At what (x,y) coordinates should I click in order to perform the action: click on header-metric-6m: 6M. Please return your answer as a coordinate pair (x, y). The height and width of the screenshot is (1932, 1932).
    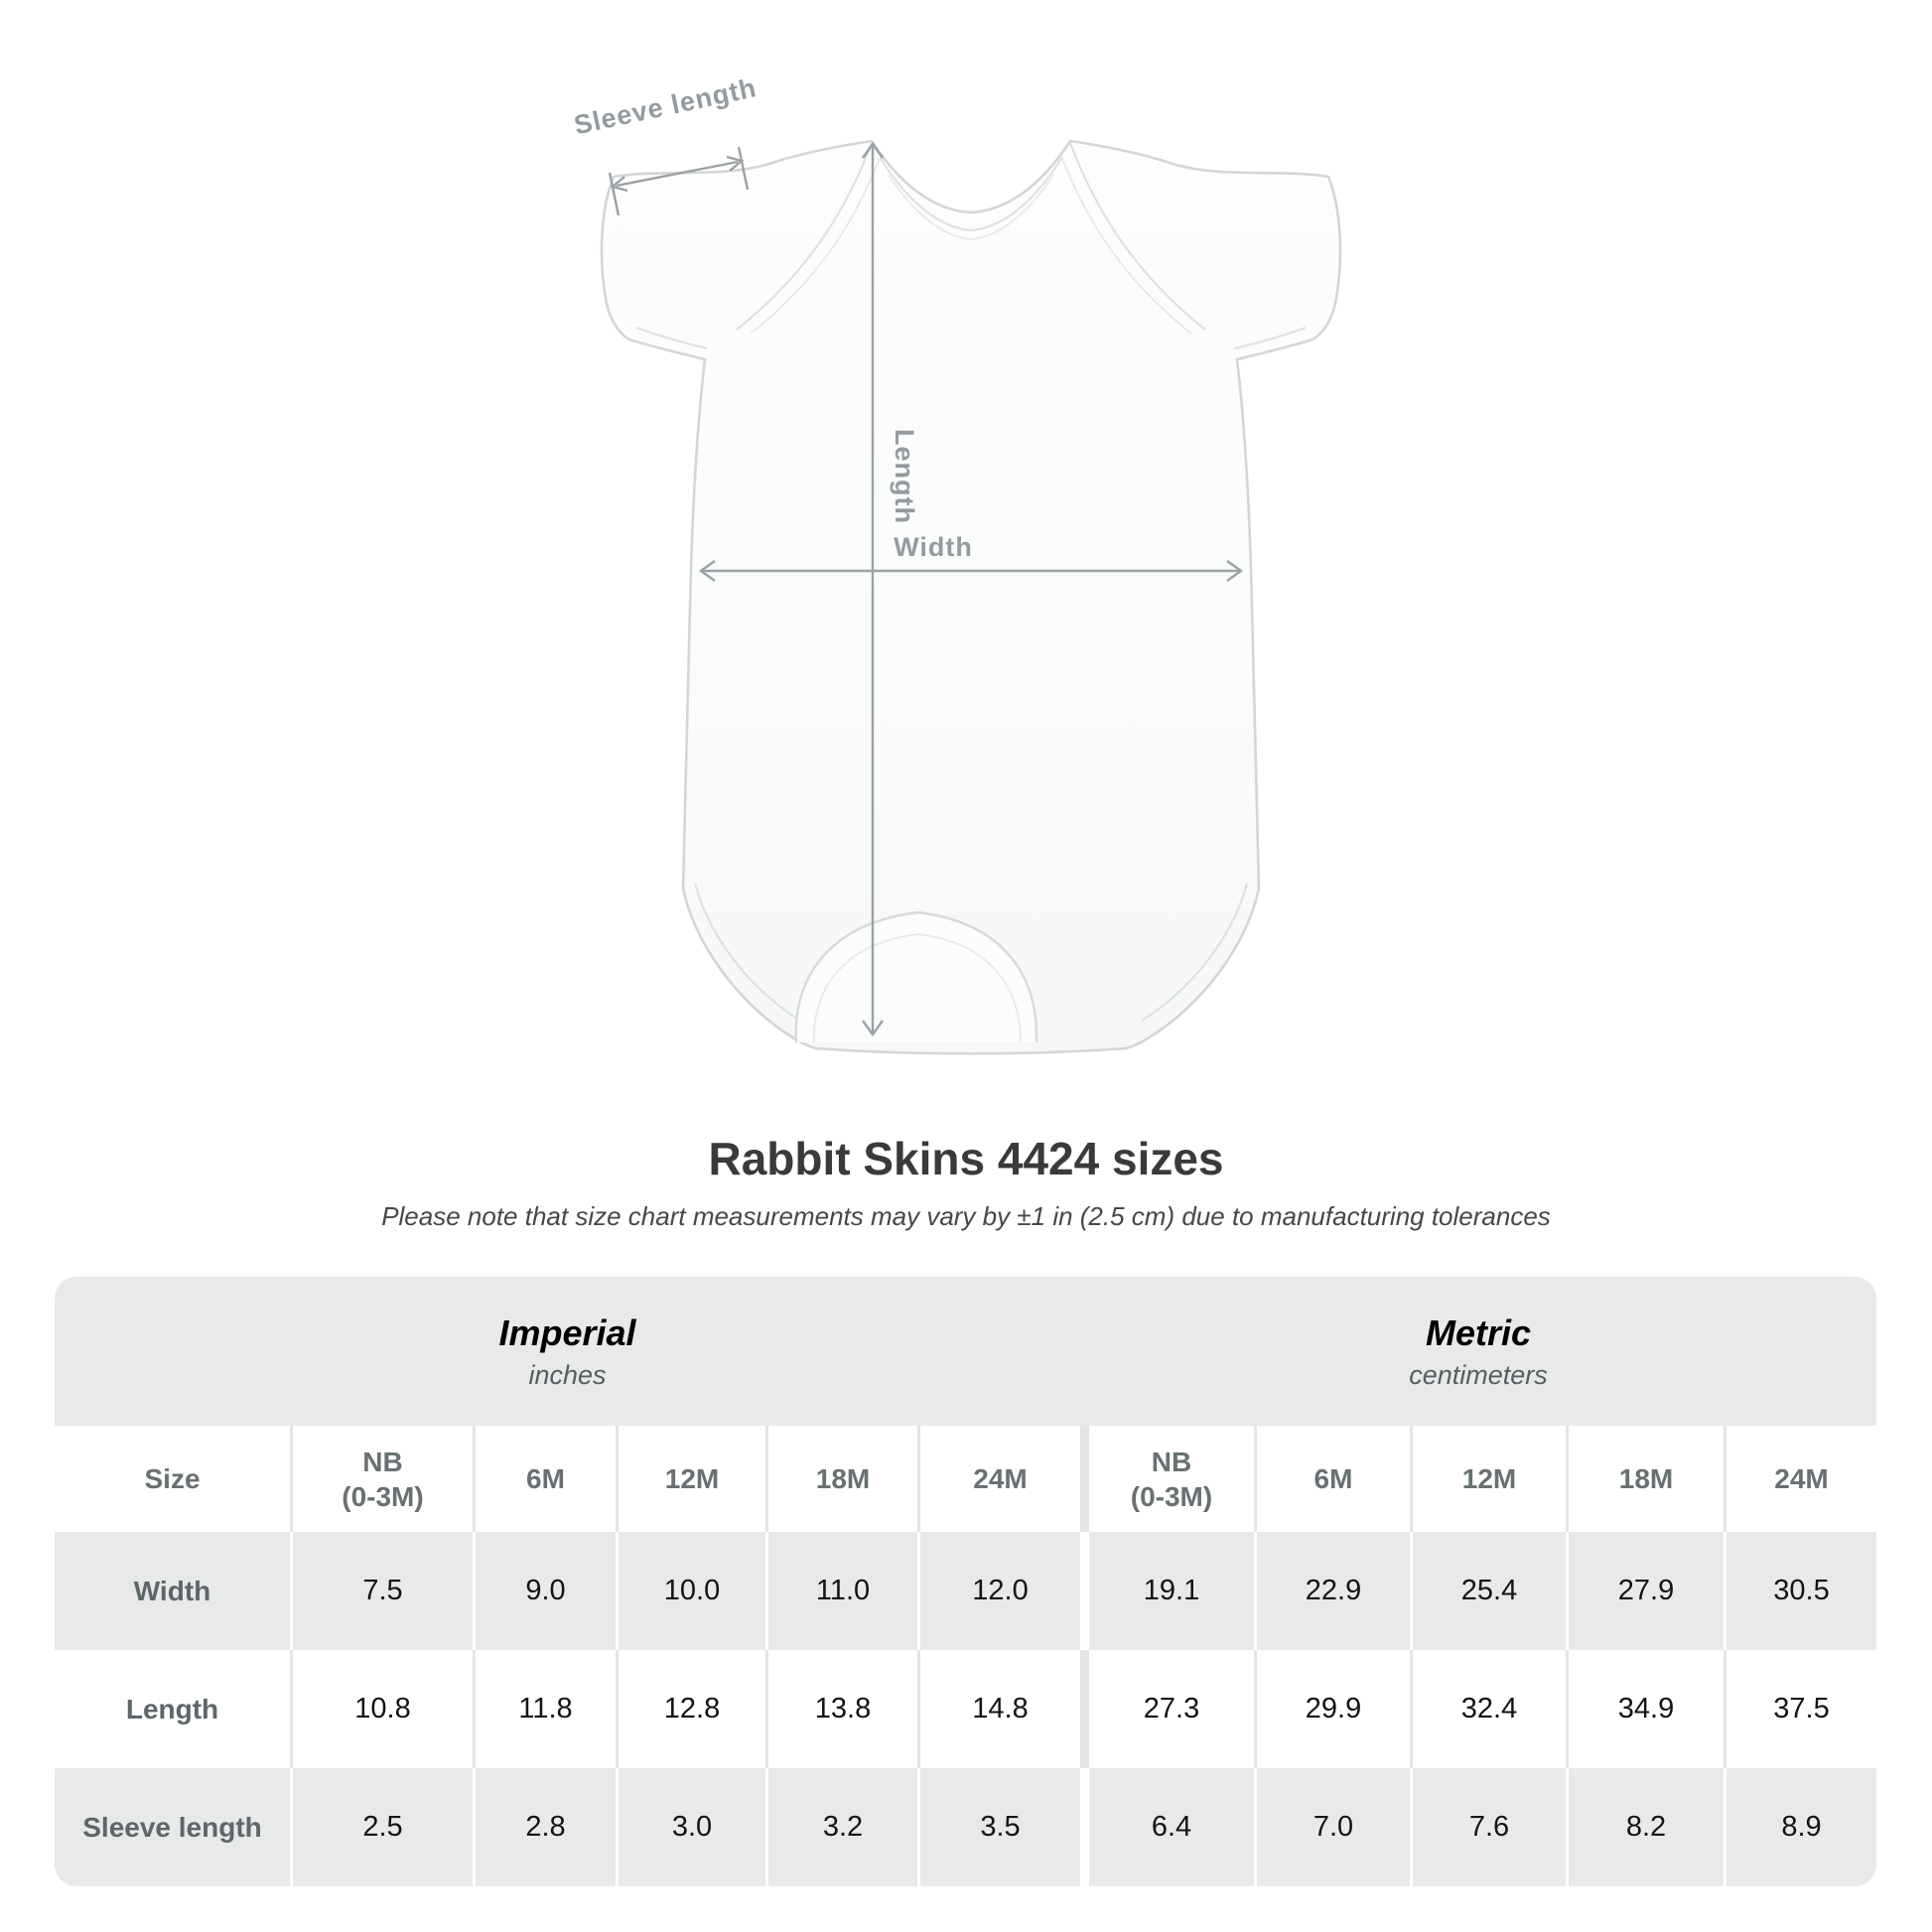
    Looking at the image, I should click on (1332, 1479).